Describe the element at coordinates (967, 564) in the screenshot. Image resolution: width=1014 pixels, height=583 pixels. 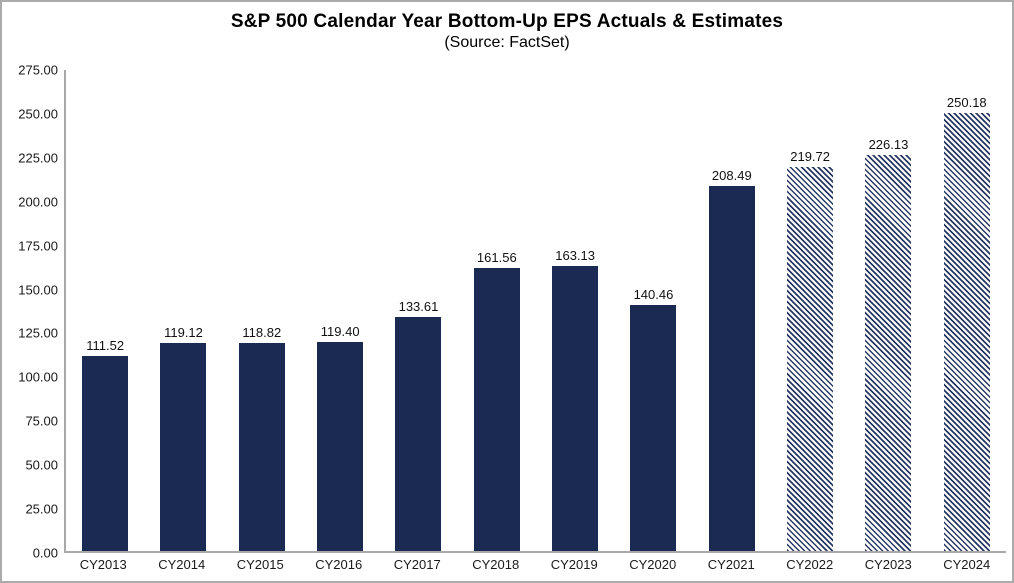
I see `x-tick-label-CY2024: CY2024` at that location.